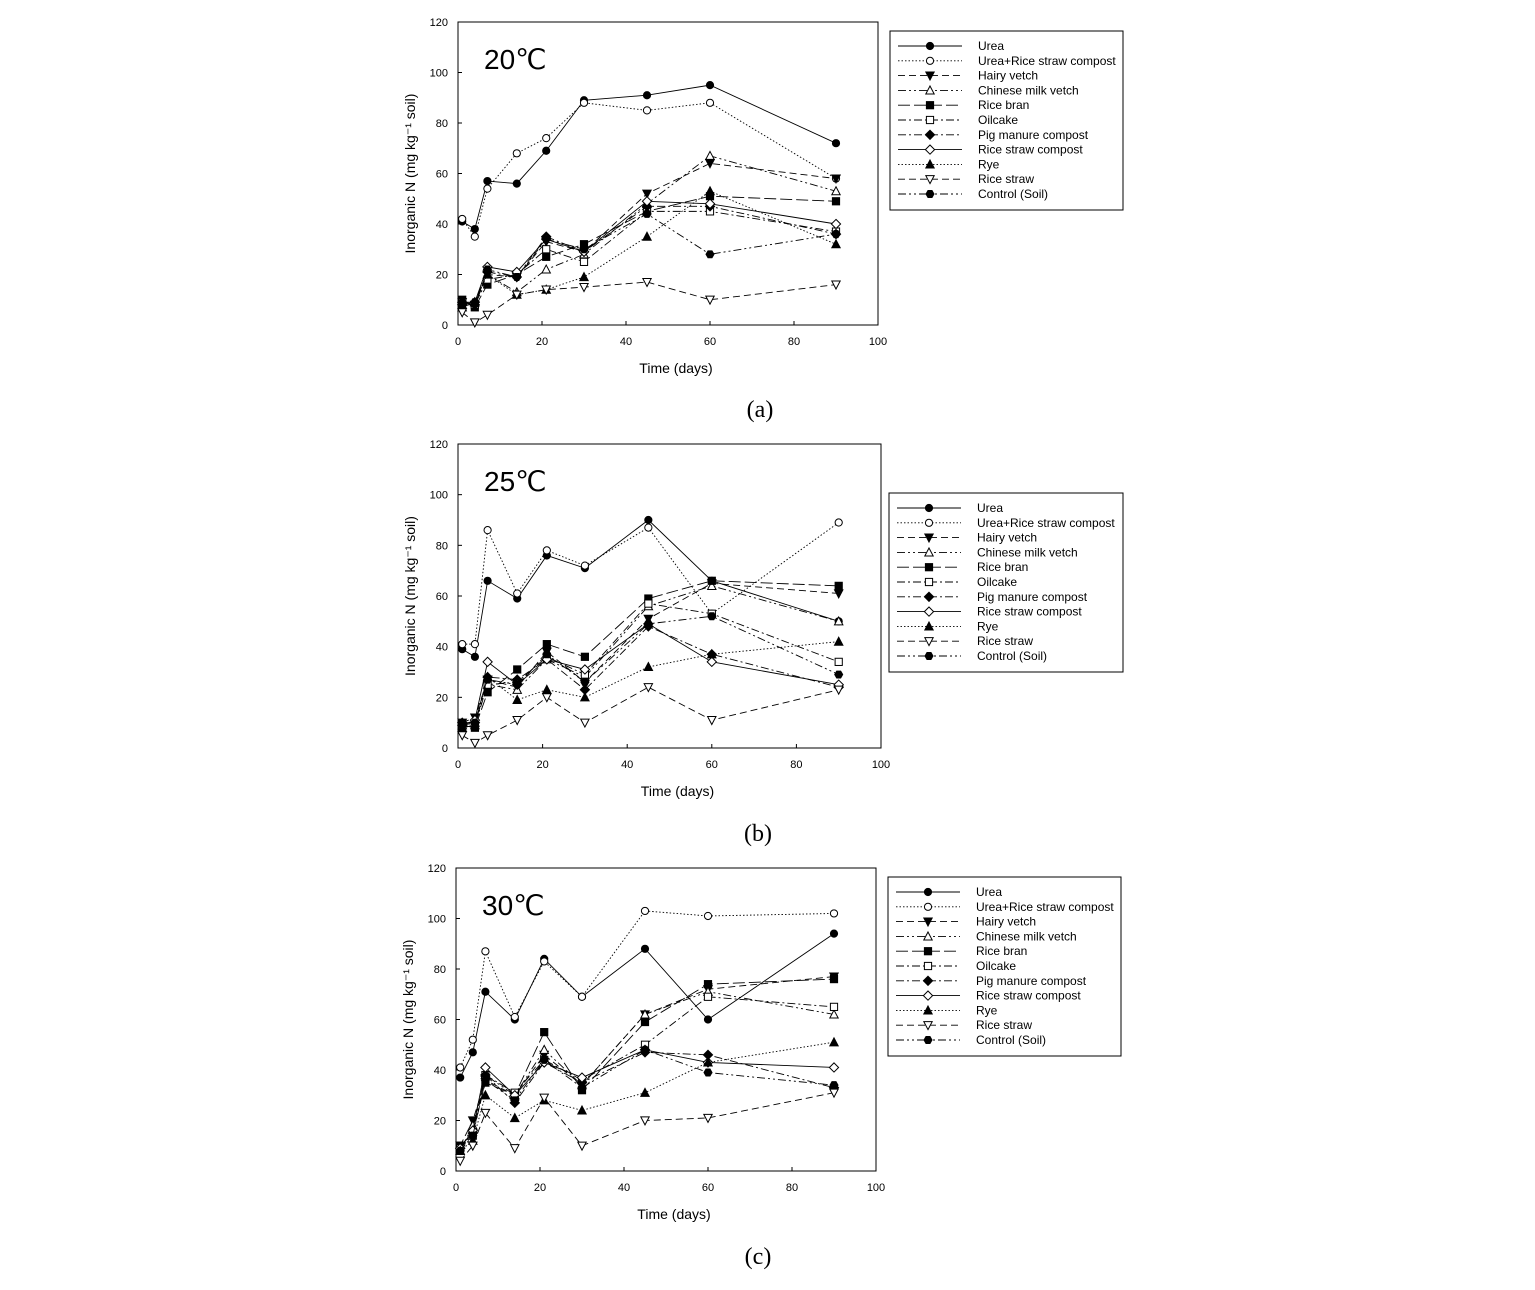 The height and width of the screenshot is (1290, 1535). Describe the element at coordinates (458, 765) in the screenshot. I see `x-tick-label: 0` at that location.